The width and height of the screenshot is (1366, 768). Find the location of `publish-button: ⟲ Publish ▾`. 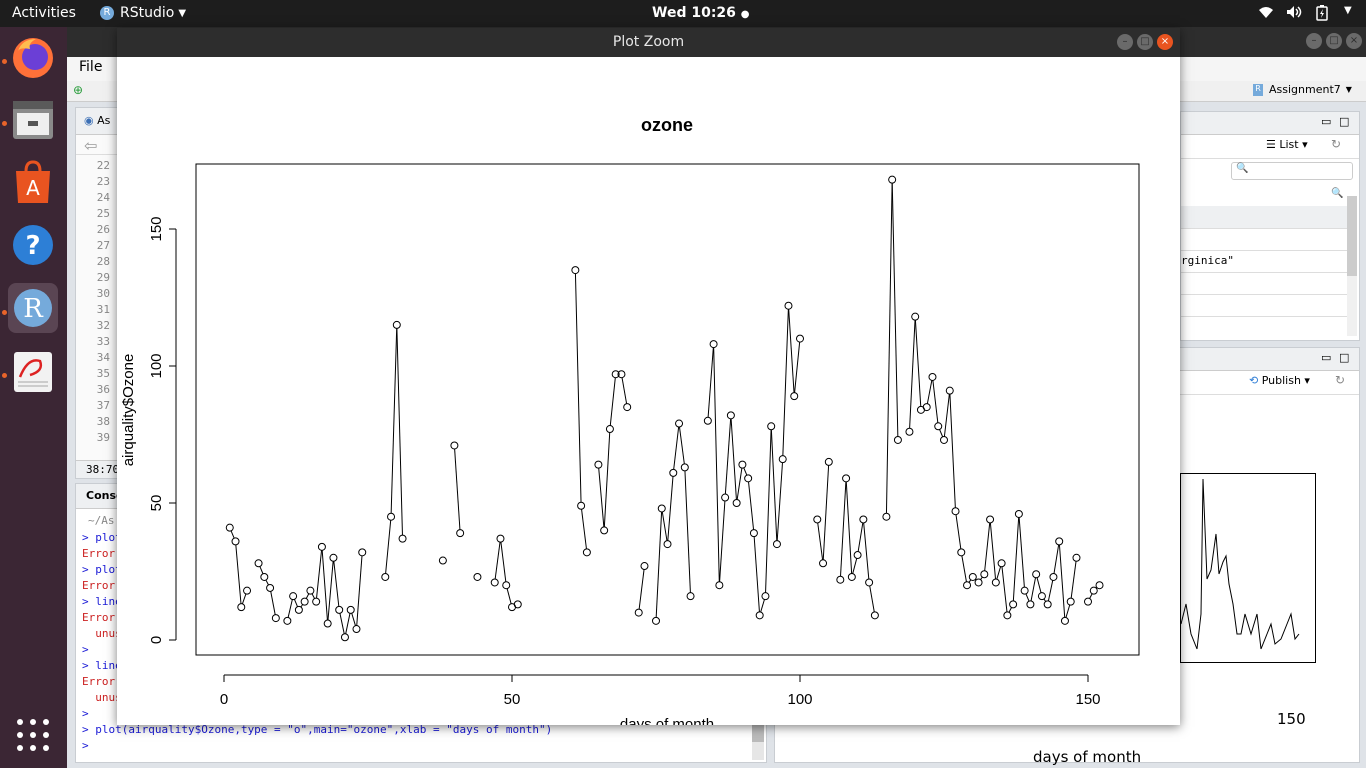

publish-button: ⟲ Publish ▾ is located at coordinates (1279, 380).